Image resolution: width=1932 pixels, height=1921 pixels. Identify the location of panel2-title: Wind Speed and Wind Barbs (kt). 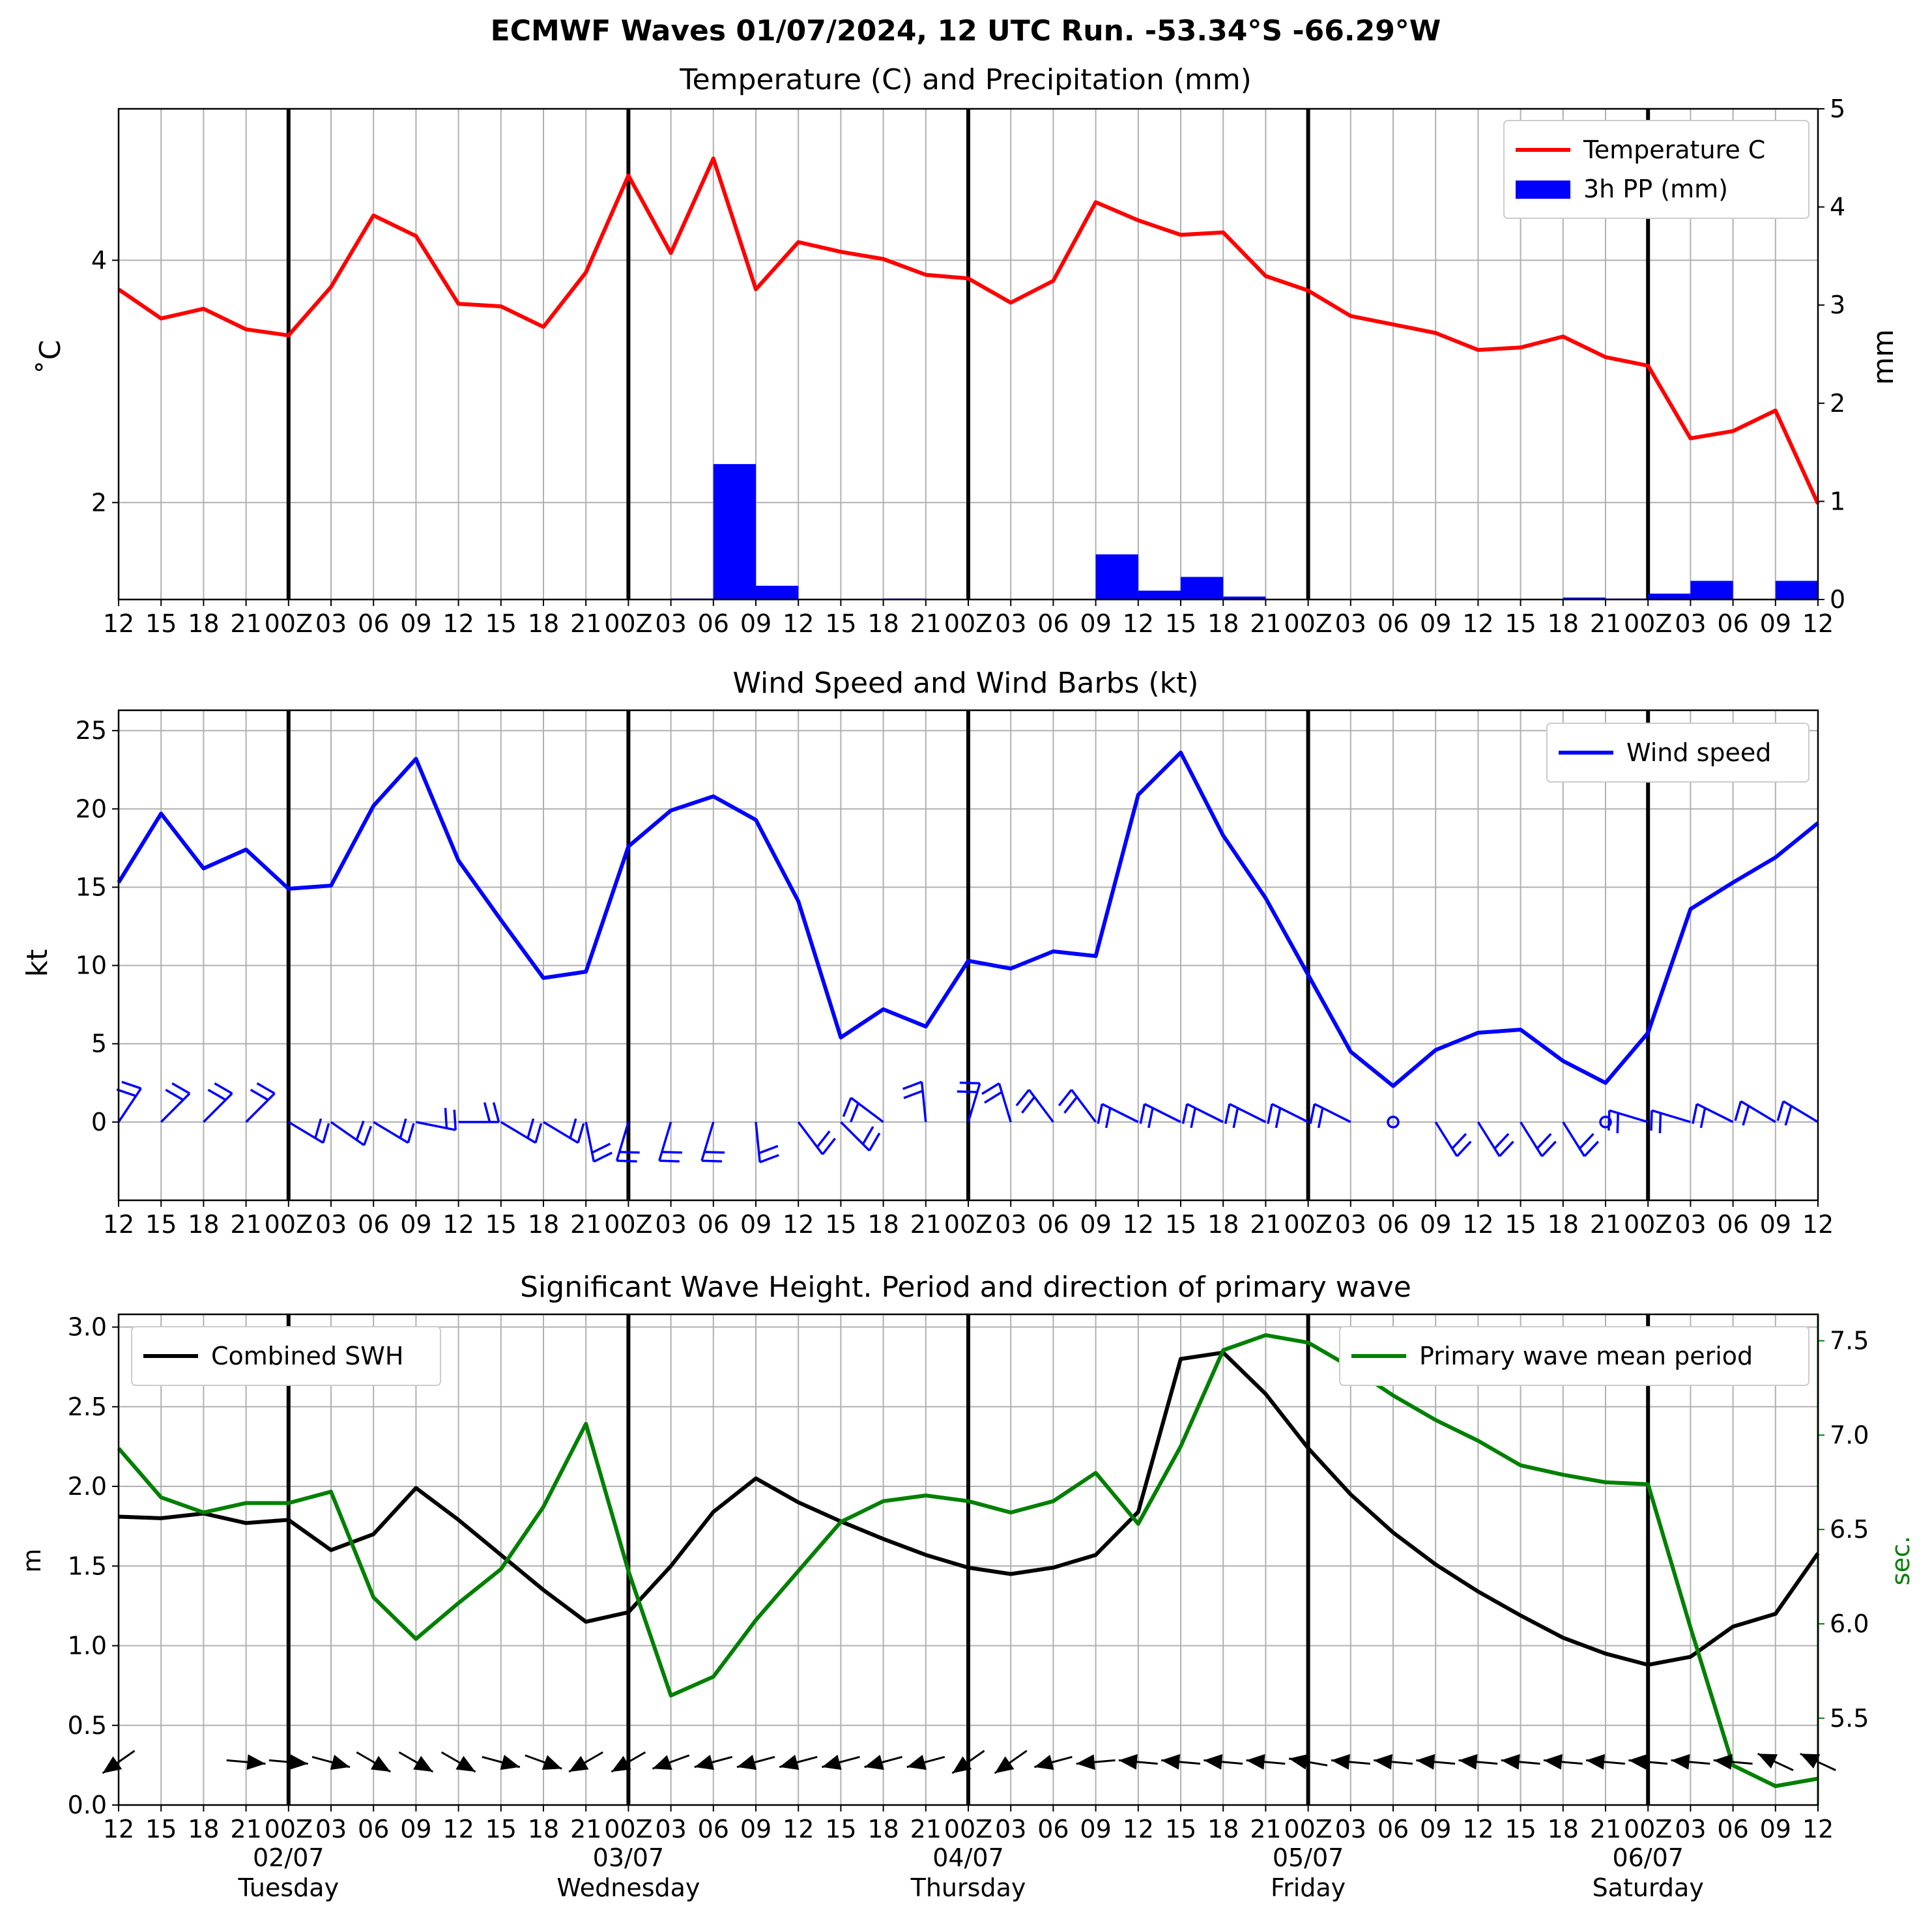
(966, 683).